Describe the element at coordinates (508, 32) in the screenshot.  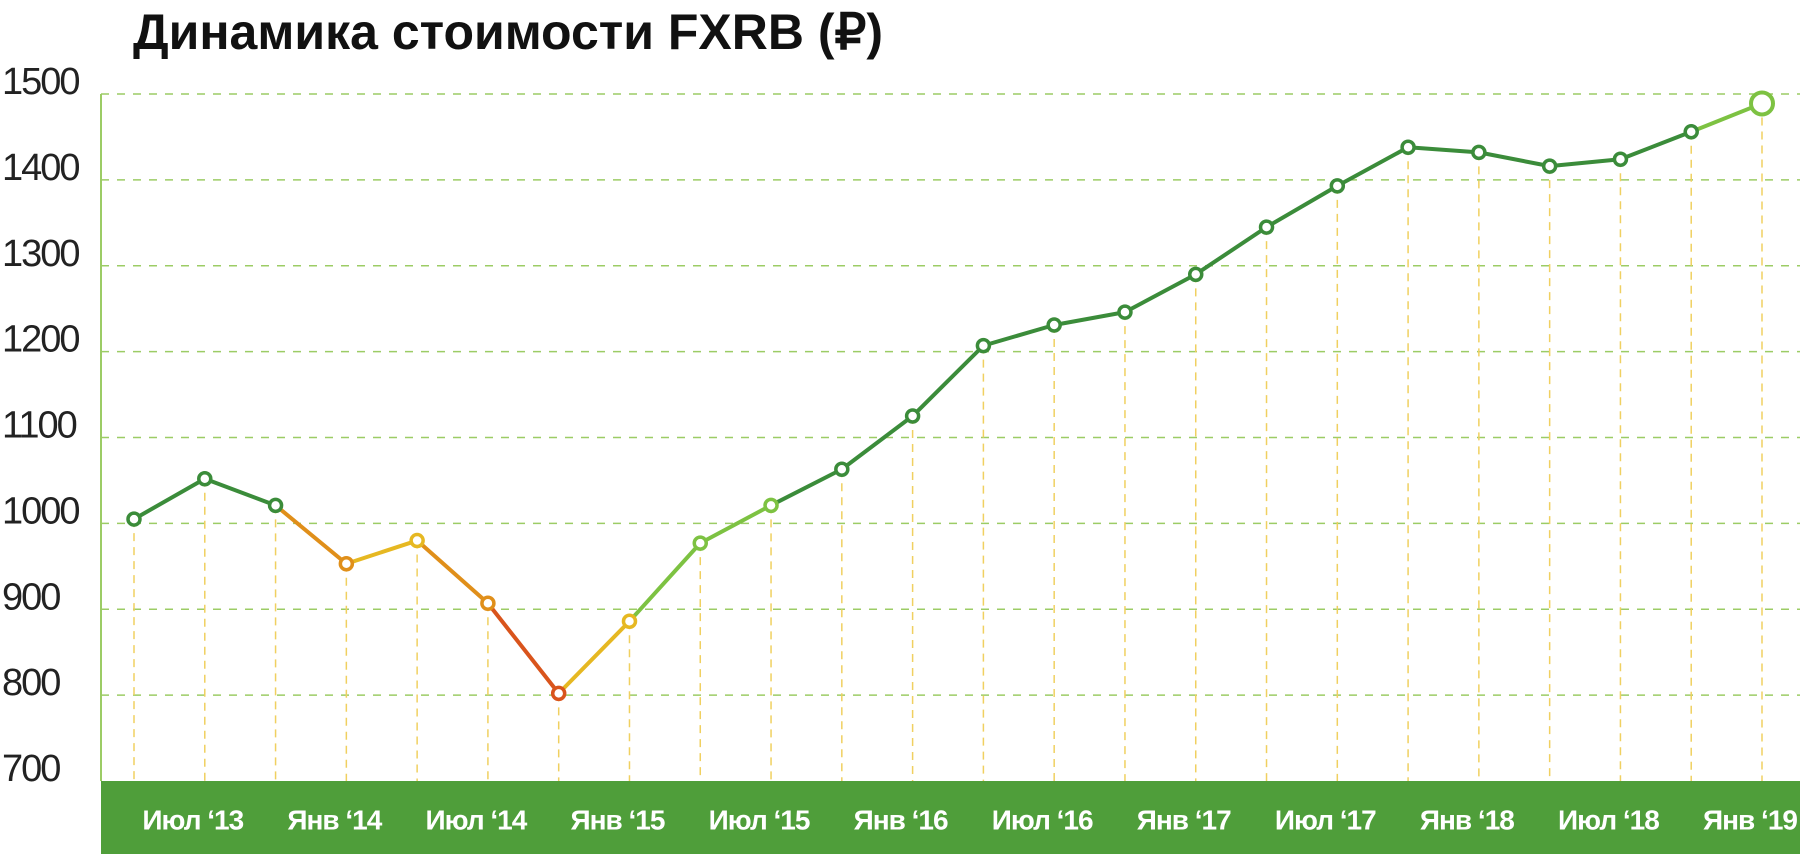
I see `chart-title: Динамика стоимости FXRB (₽)` at that location.